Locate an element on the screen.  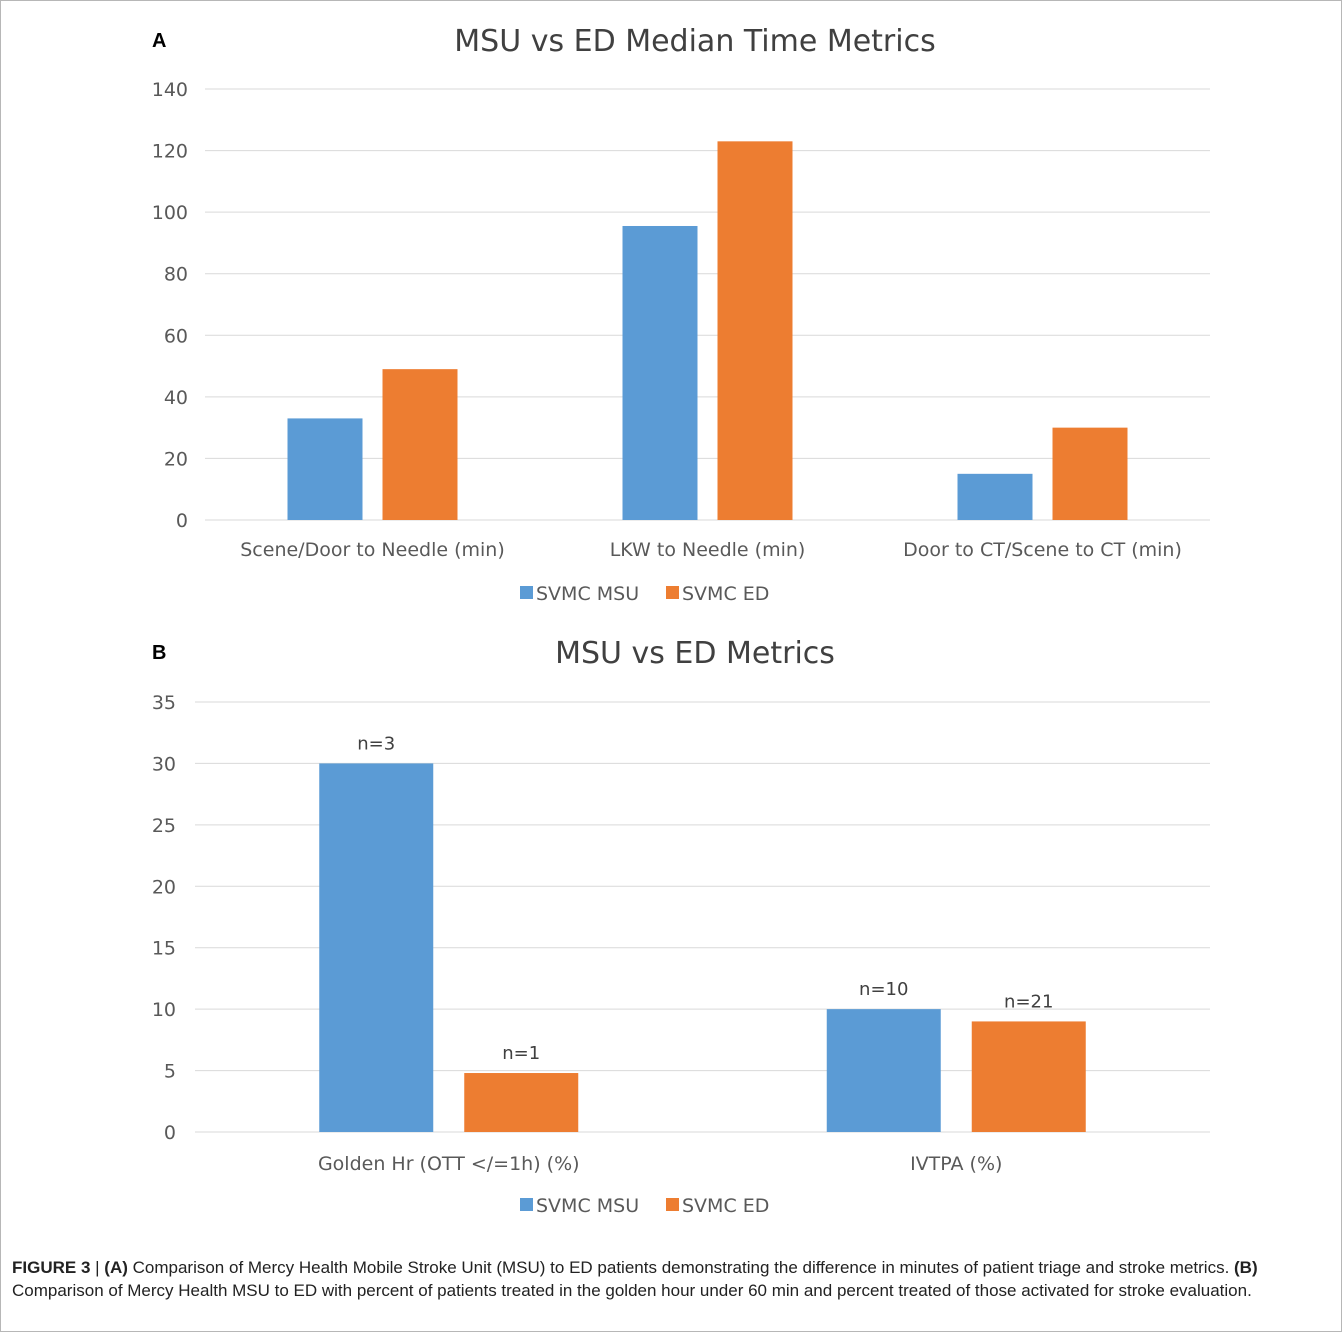
y-tick-label: 80 is located at coordinates (176, 275).